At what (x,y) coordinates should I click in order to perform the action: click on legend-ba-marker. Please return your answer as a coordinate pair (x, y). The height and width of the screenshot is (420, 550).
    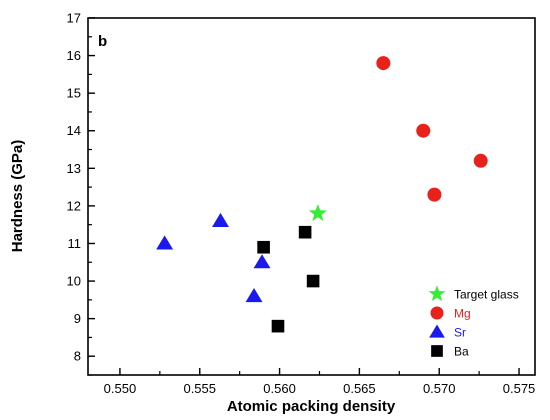
    Looking at the image, I should click on (437, 351).